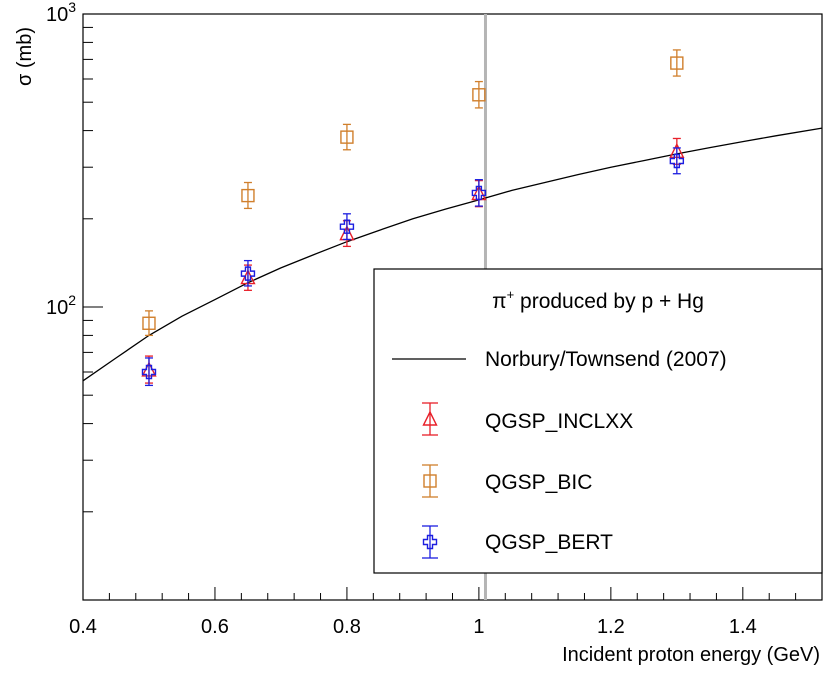 The image size is (830, 674). What do you see at coordinates (559, 421) in the screenshot?
I see `legend-label-inclxx: QGSP_INCLXX` at bounding box center [559, 421].